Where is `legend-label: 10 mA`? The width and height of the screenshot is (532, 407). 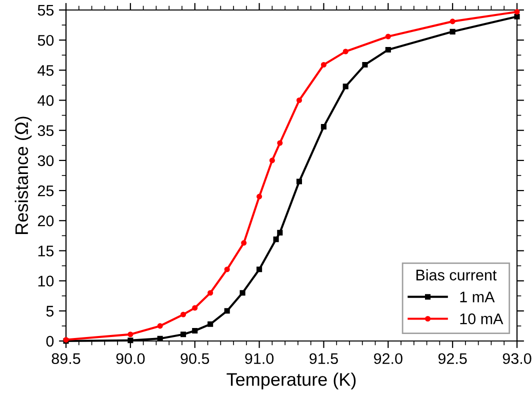
legend-label: 10 mA is located at coordinates (482, 318).